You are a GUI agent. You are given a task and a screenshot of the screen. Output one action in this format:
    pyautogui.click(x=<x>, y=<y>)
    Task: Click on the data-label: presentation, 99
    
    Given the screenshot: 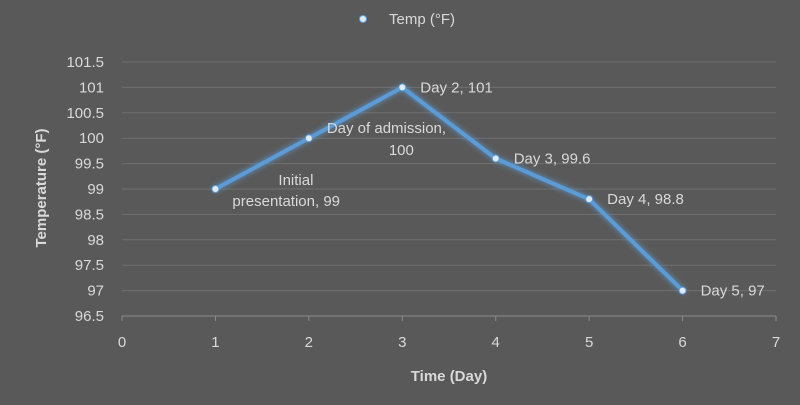 What is the action you would take?
    pyautogui.click(x=286, y=201)
    